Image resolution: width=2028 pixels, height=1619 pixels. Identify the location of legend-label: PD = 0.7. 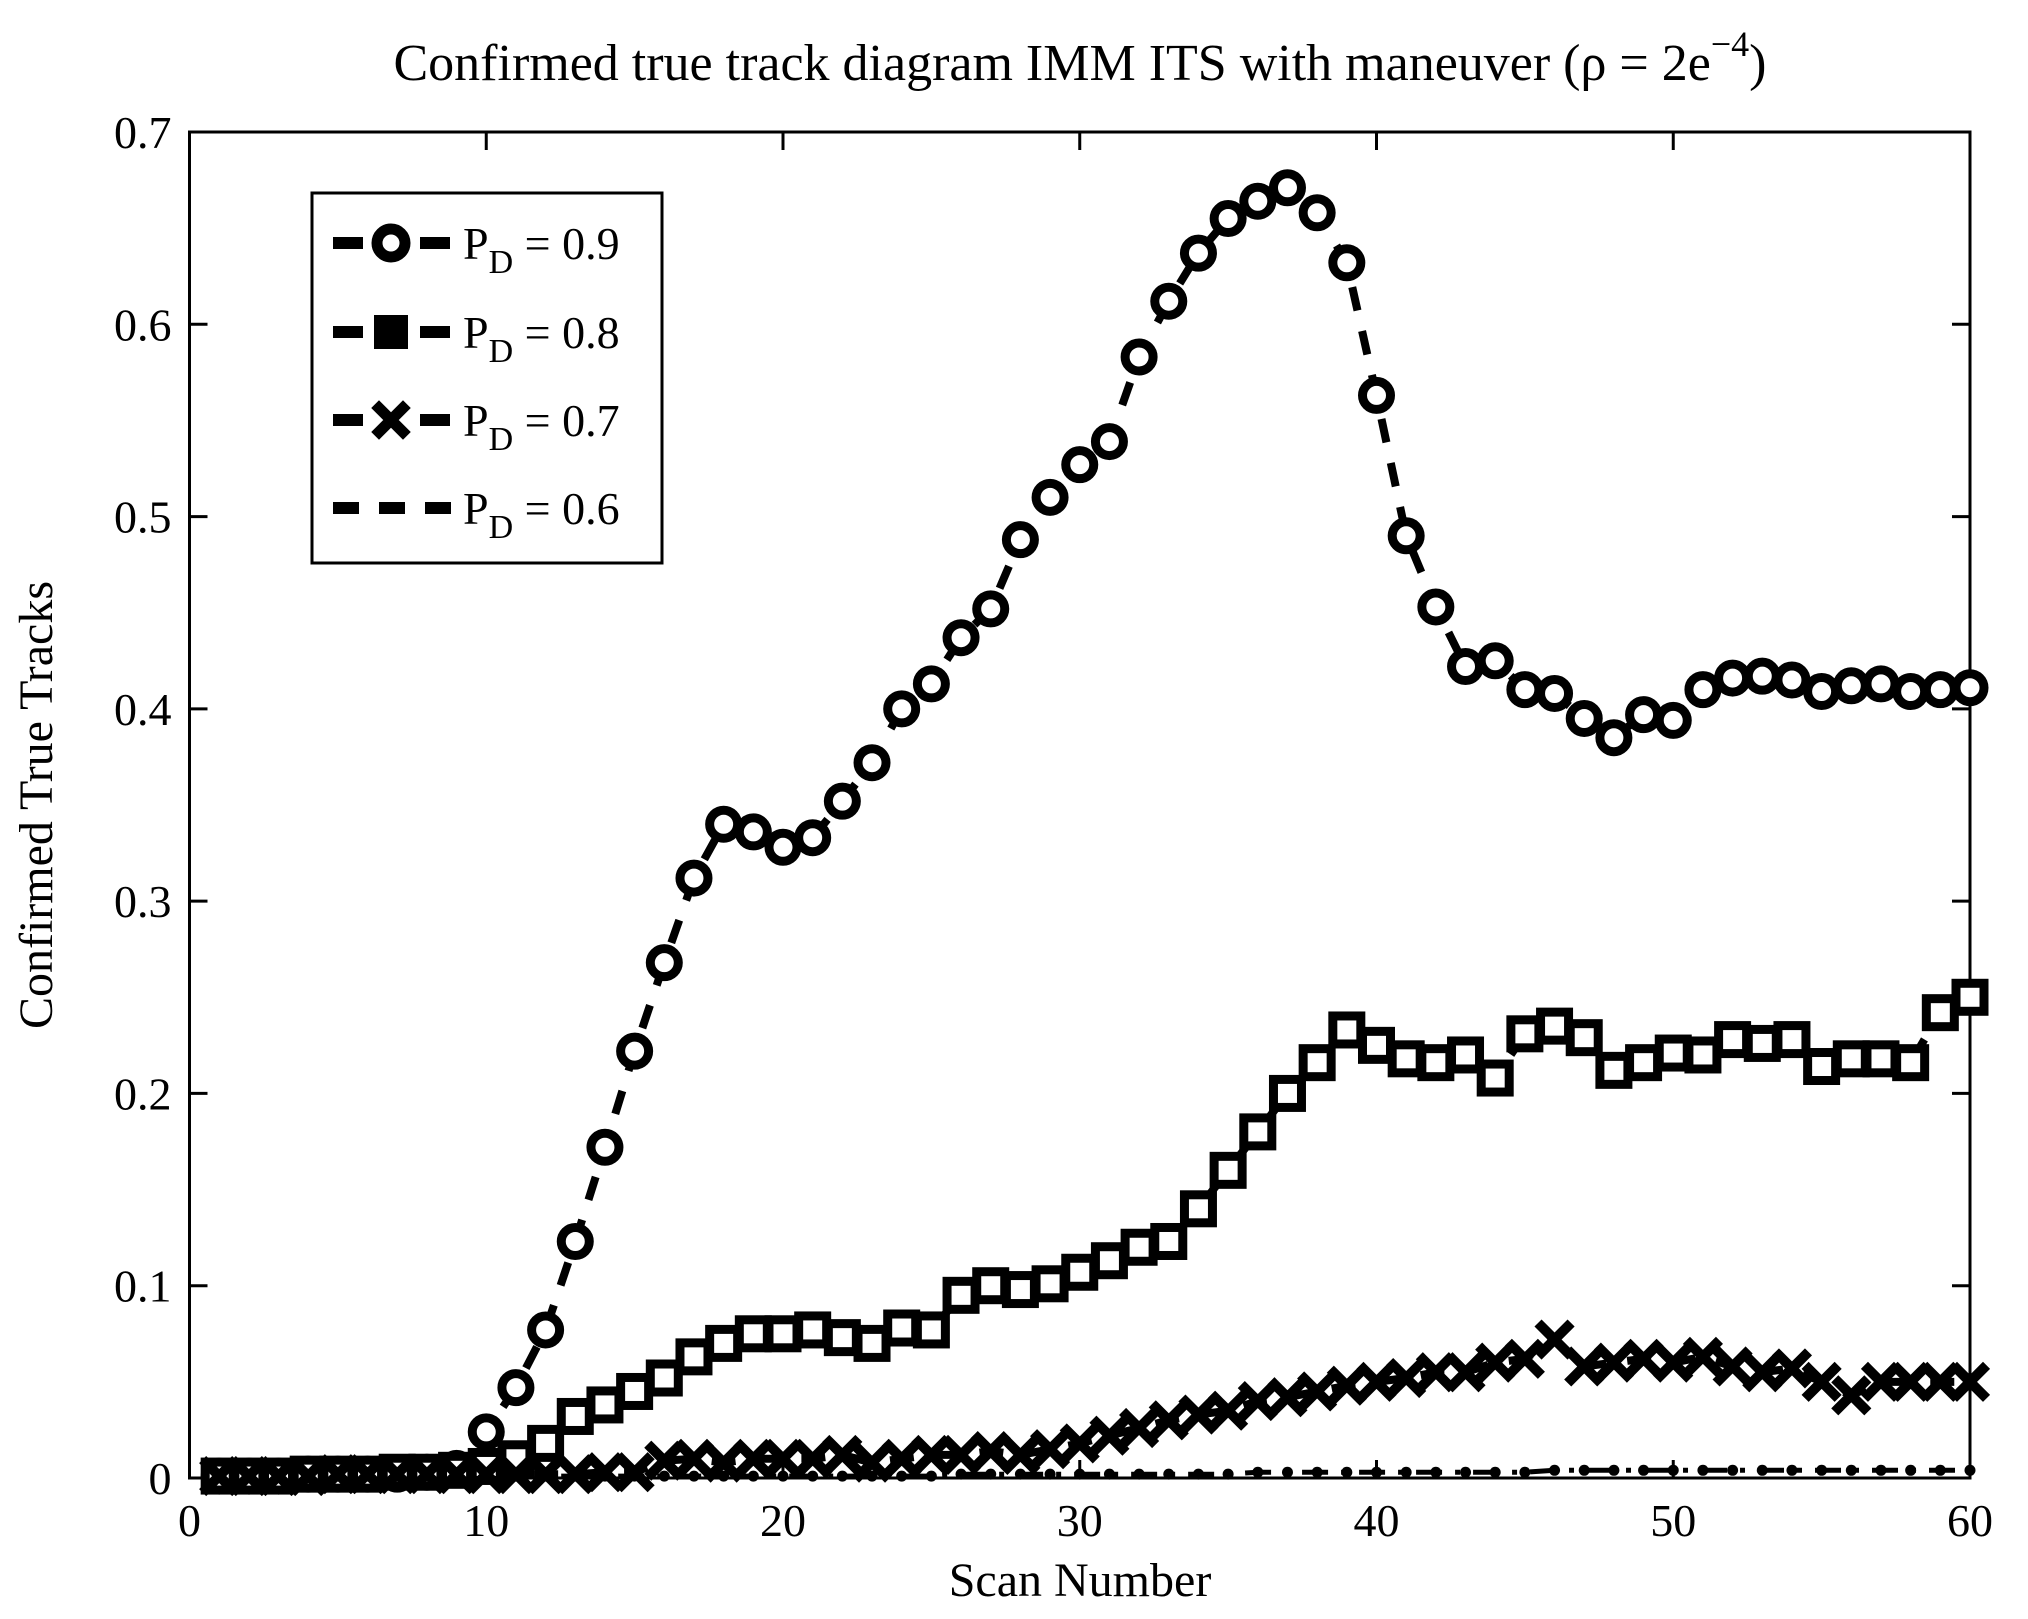
(541, 426).